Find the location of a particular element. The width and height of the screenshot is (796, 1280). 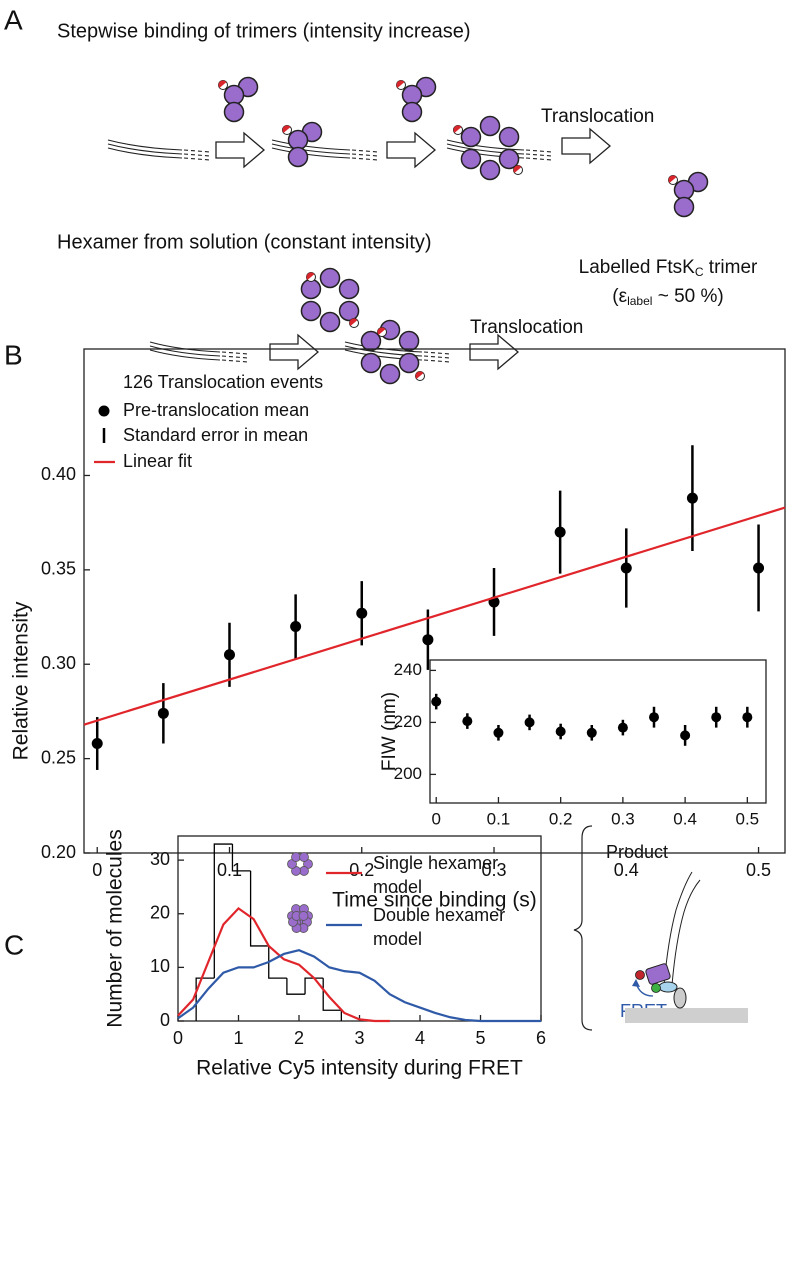

diagram-label: (εlabel ~ 50 %) is located at coordinates (667, 297).